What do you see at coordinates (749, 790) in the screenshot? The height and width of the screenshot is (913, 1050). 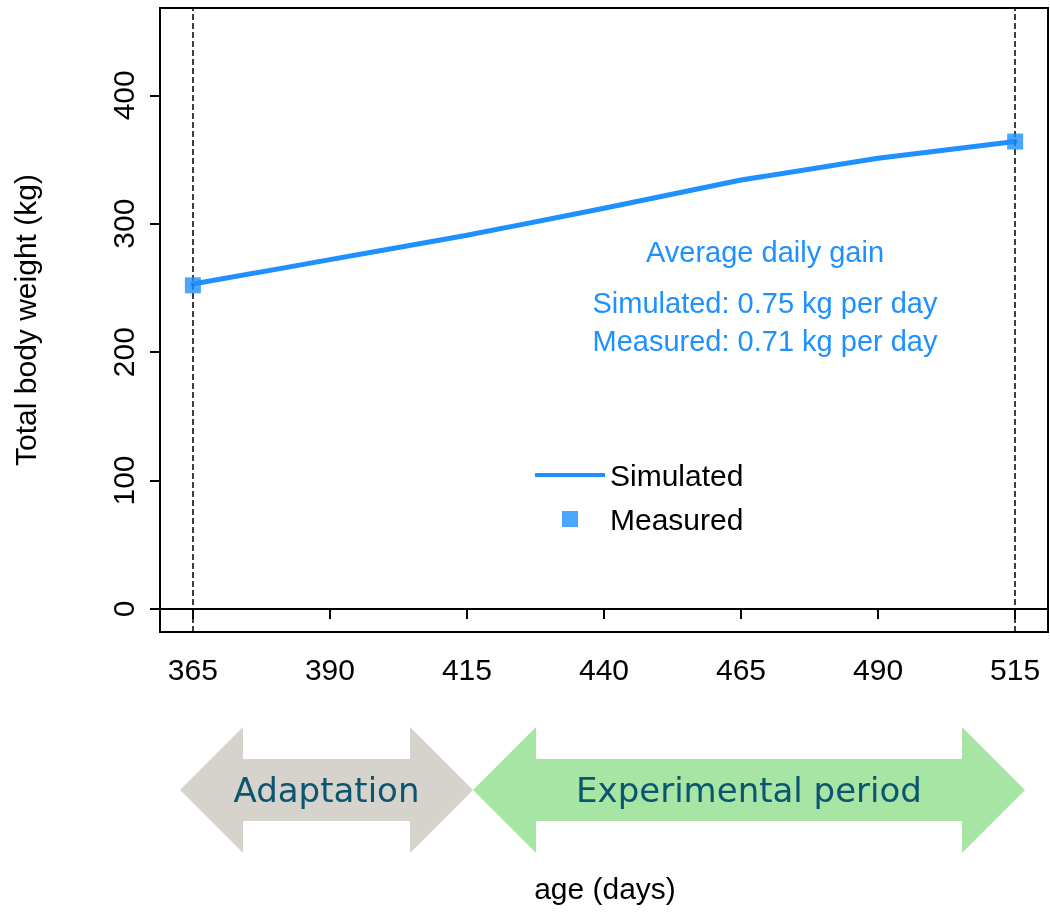 I see `text: Experimental period` at bounding box center [749, 790].